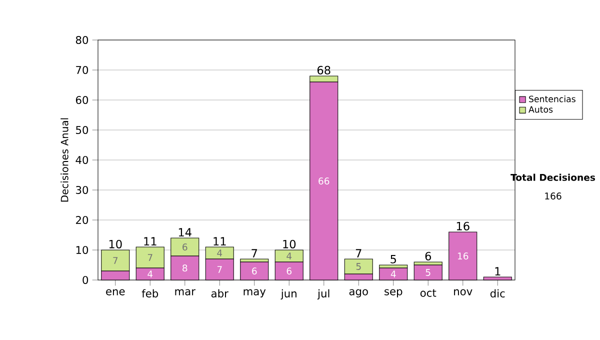 Image resolution: width=600 pixels, height=340 pixels. Describe the element at coordinates (497, 271) in the screenshot. I see `total-label: 1` at that location.